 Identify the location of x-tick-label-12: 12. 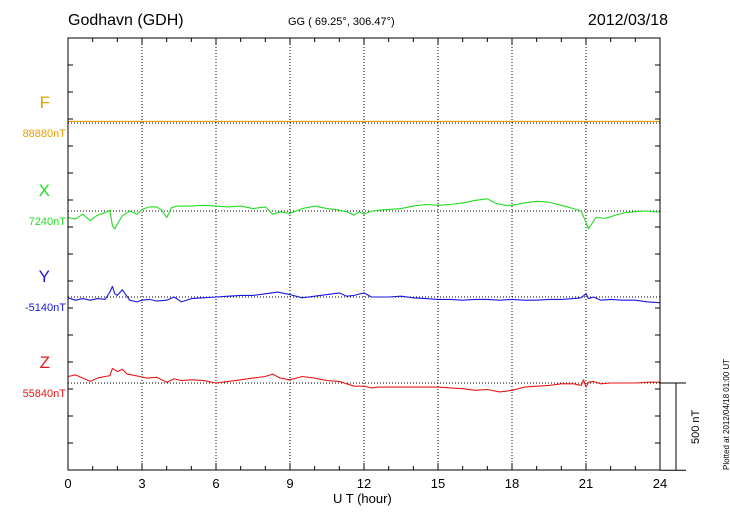
(364, 483).